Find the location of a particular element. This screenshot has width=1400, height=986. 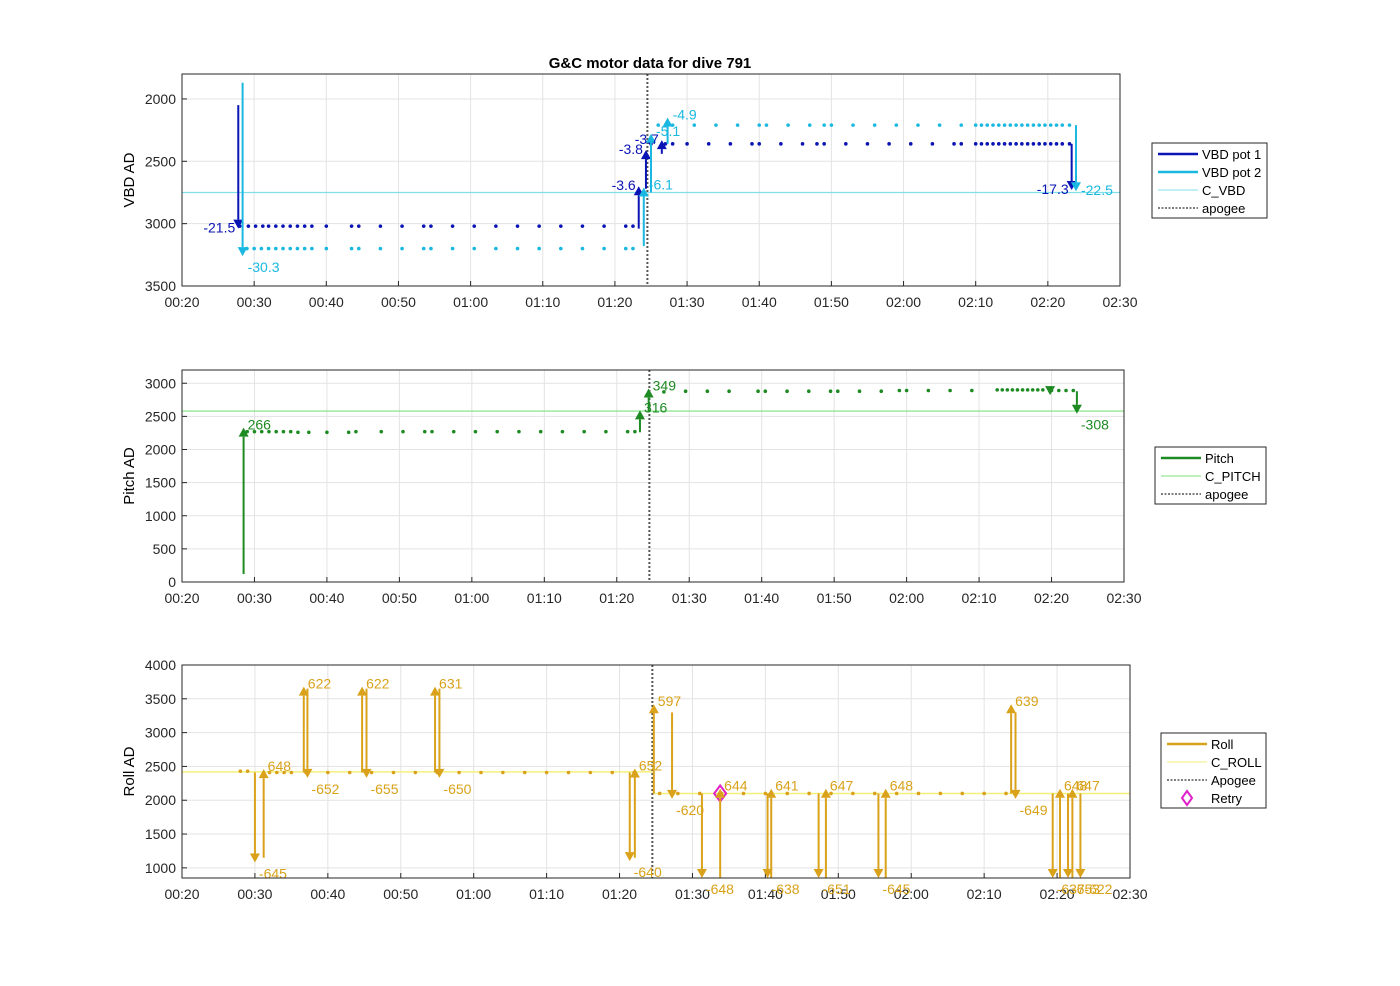

x-tick-label: 00:50 is located at coordinates (399, 598).